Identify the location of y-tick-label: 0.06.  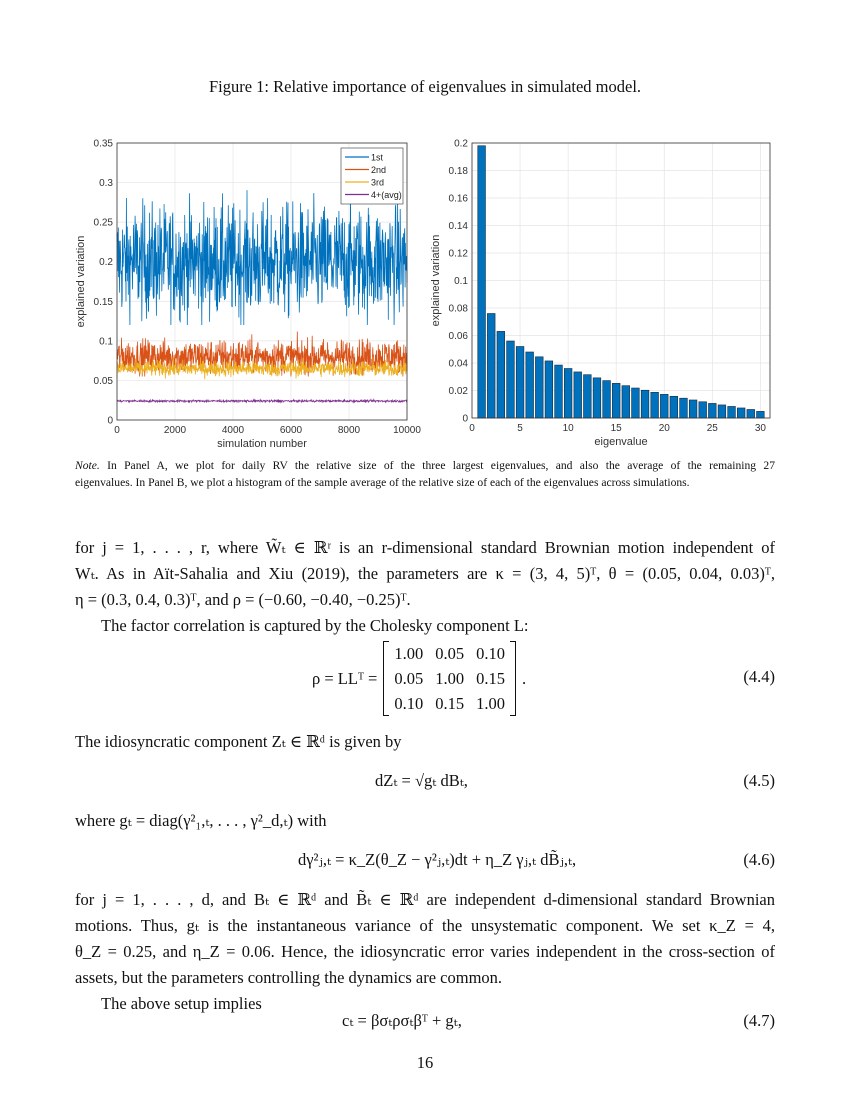
(459, 336).